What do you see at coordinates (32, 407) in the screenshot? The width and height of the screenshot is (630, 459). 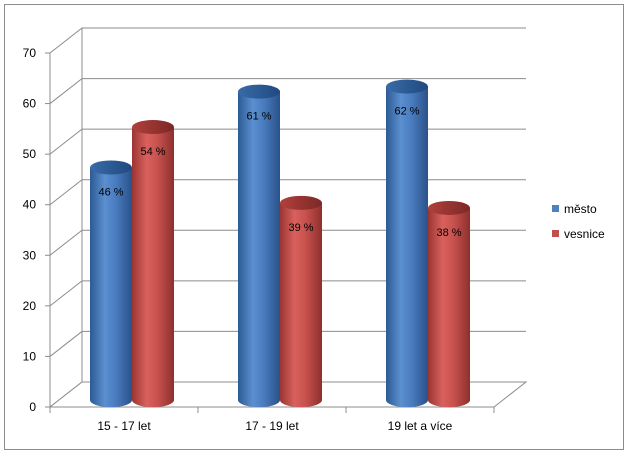 I see `y-tick-label: 0` at bounding box center [32, 407].